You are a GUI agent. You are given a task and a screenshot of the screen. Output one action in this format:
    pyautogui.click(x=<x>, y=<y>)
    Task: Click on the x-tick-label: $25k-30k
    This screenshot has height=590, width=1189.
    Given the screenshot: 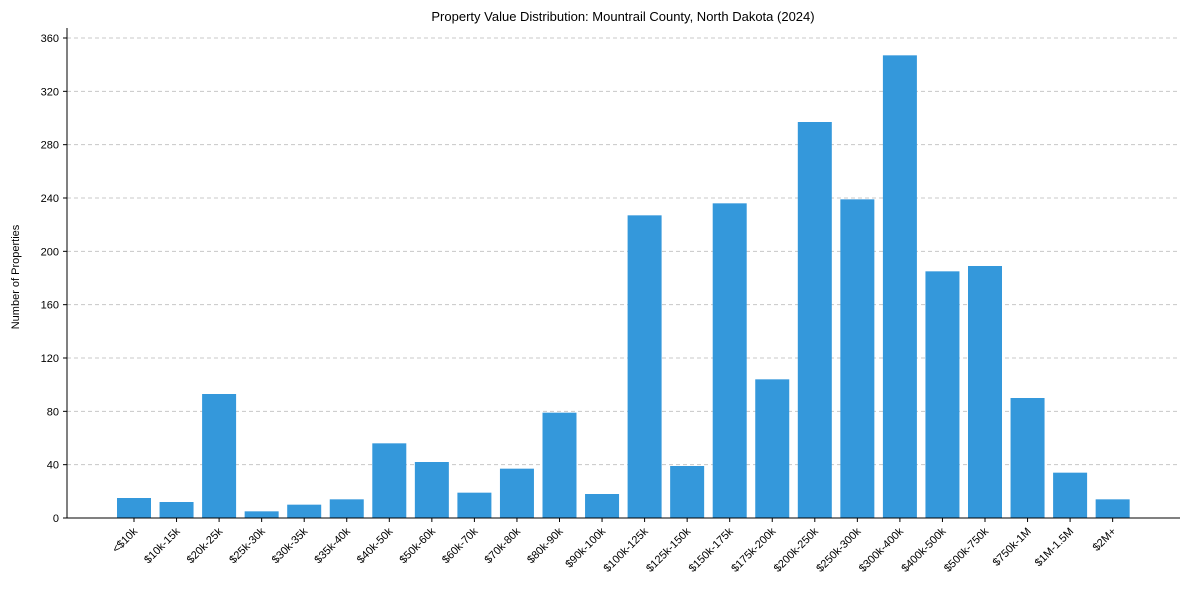 What is the action you would take?
    pyautogui.click(x=247, y=545)
    